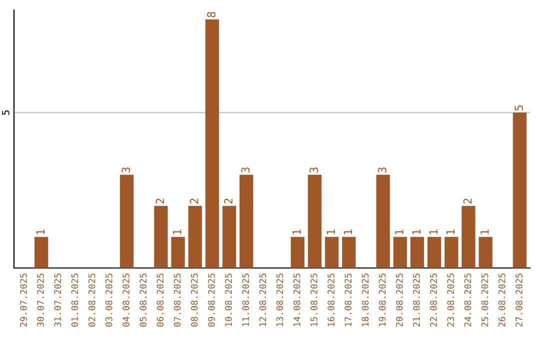  I want to click on x-tick-label: 02.08.2025, so click(92, 300).